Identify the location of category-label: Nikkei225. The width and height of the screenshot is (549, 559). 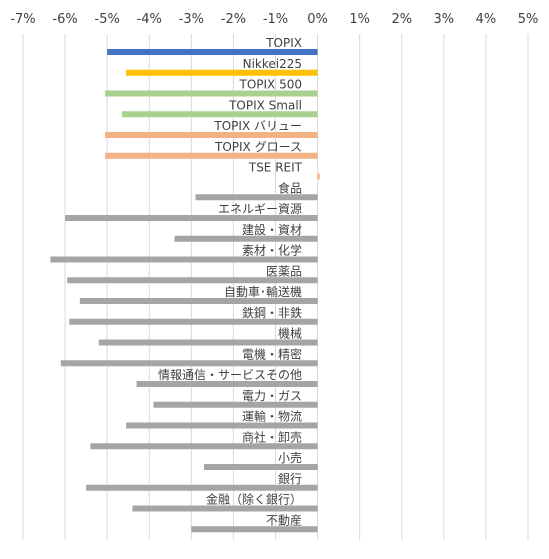
(272, 64).